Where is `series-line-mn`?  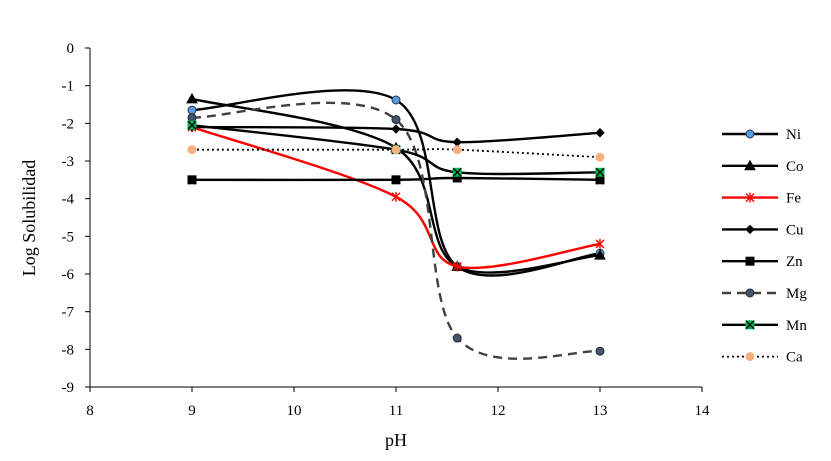
series-line-mn is located at coordinates (396, 150).